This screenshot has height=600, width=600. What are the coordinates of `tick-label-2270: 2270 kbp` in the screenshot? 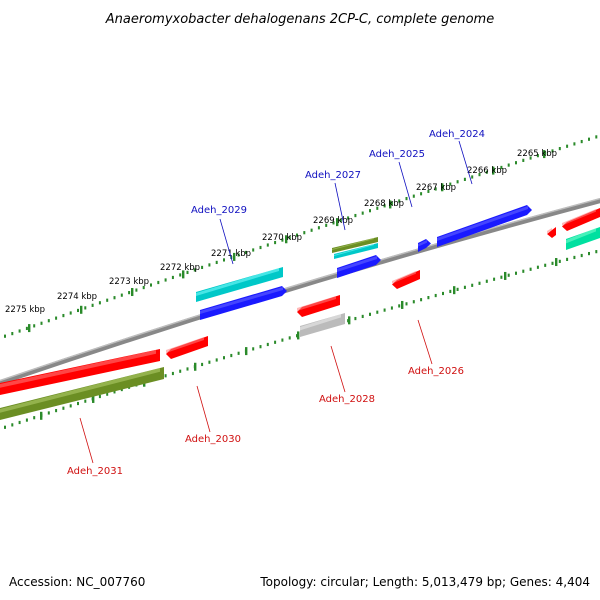 It's located at (282, 238).